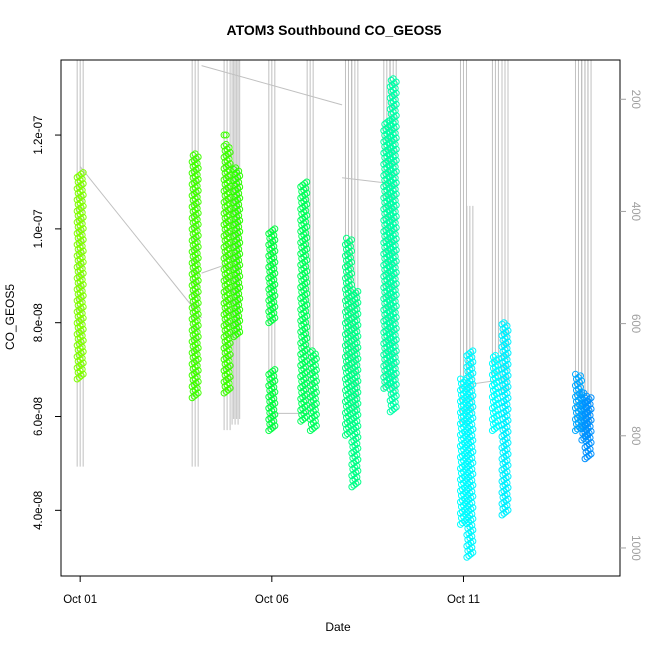 This screenshot has height=650, width=650. What do you see at coordinates (334, 30) in the screenshot?
I see `chart-title: ATOM3 Southbound CO_GEOS5` at bounding box center [334, 30].